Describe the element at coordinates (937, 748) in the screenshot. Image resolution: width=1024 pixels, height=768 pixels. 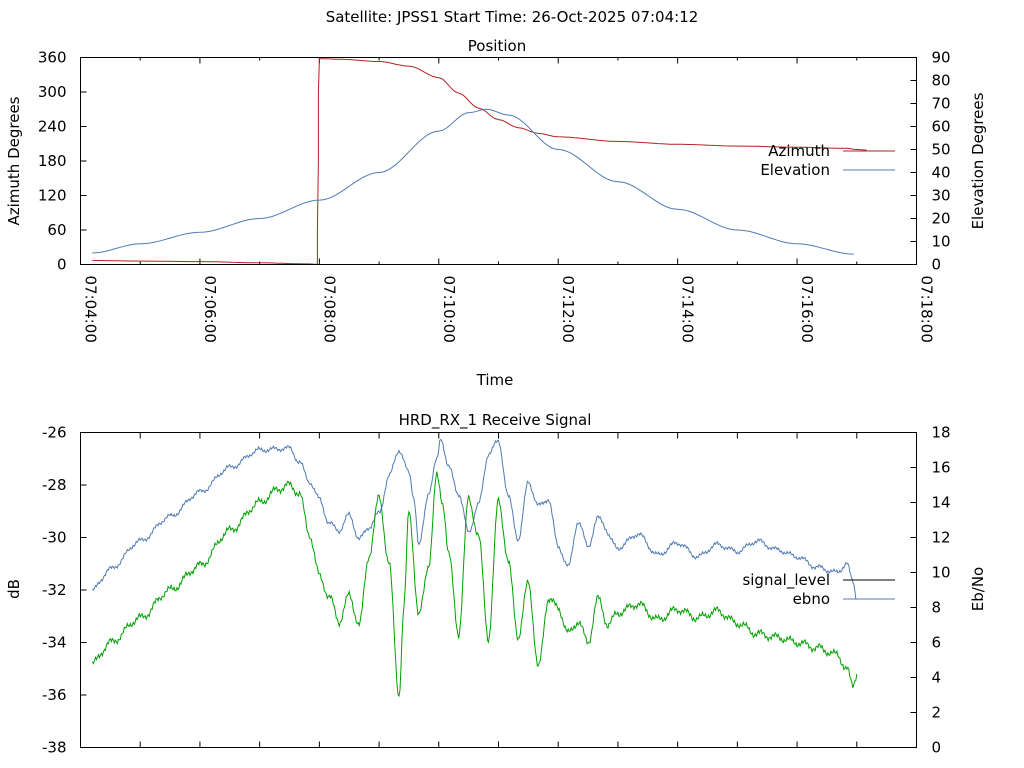
I see `signal-y2-tick-label: 0` at that location.